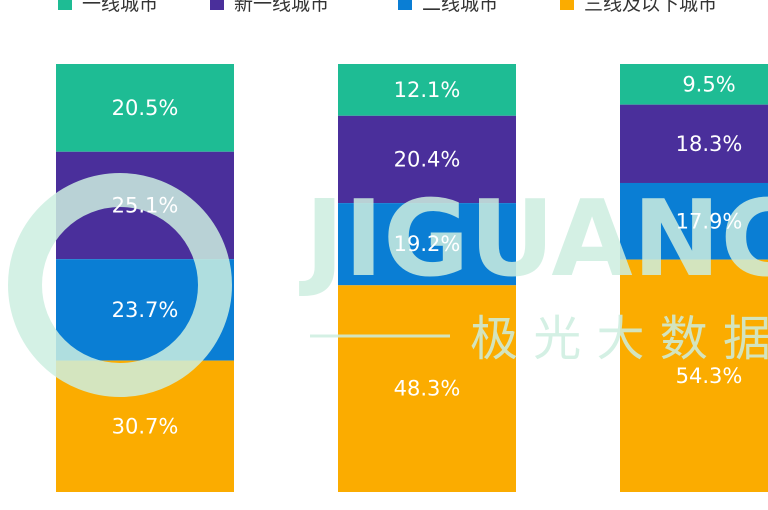 Image resolution: width=768 pixels, height=510 pixels. Describe the element at coordinates (708, 84) in the screenshot. I see `data-label-3-1: 9.5%` at that location.